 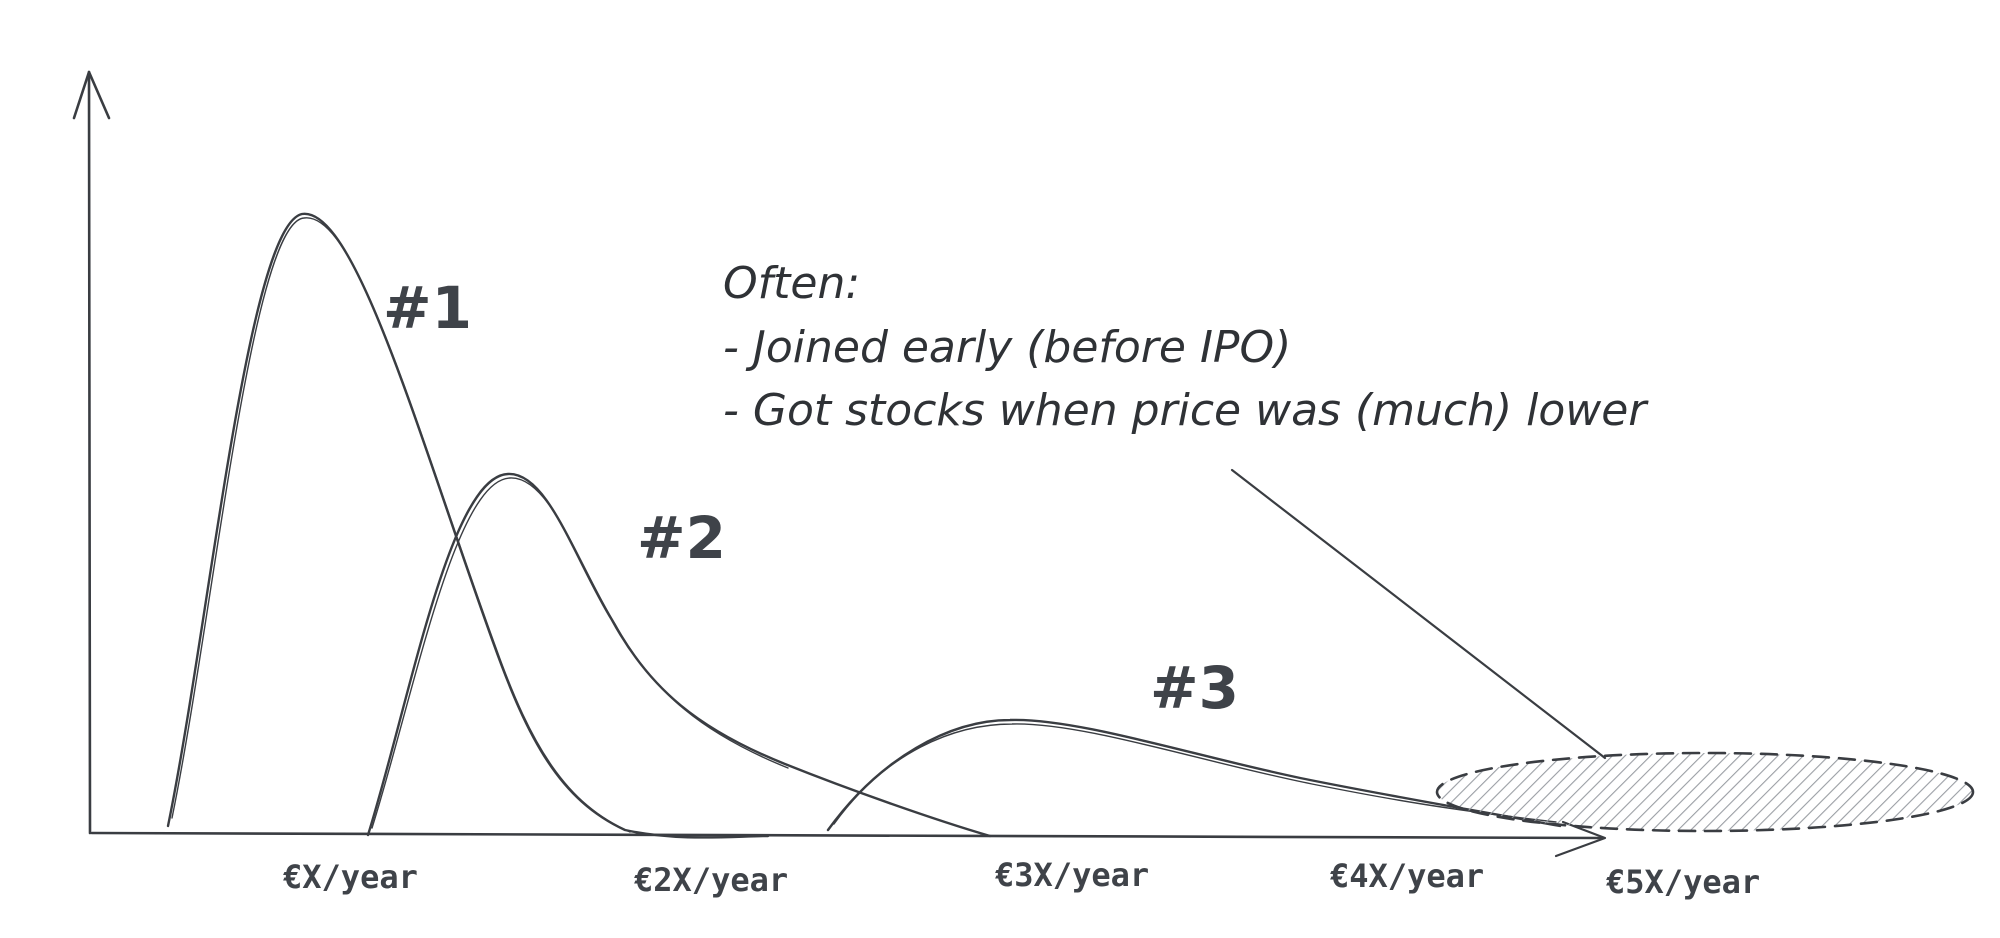 I want to click on y-axis, so click(x=91, y=452).